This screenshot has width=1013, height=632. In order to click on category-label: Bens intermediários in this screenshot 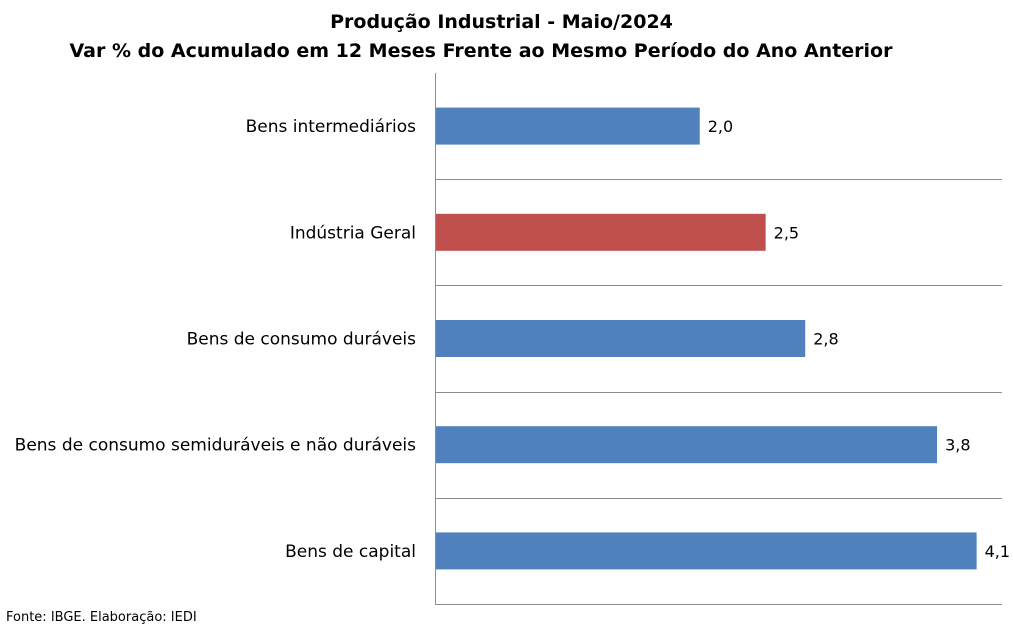, I will do `click(331, 127)`.